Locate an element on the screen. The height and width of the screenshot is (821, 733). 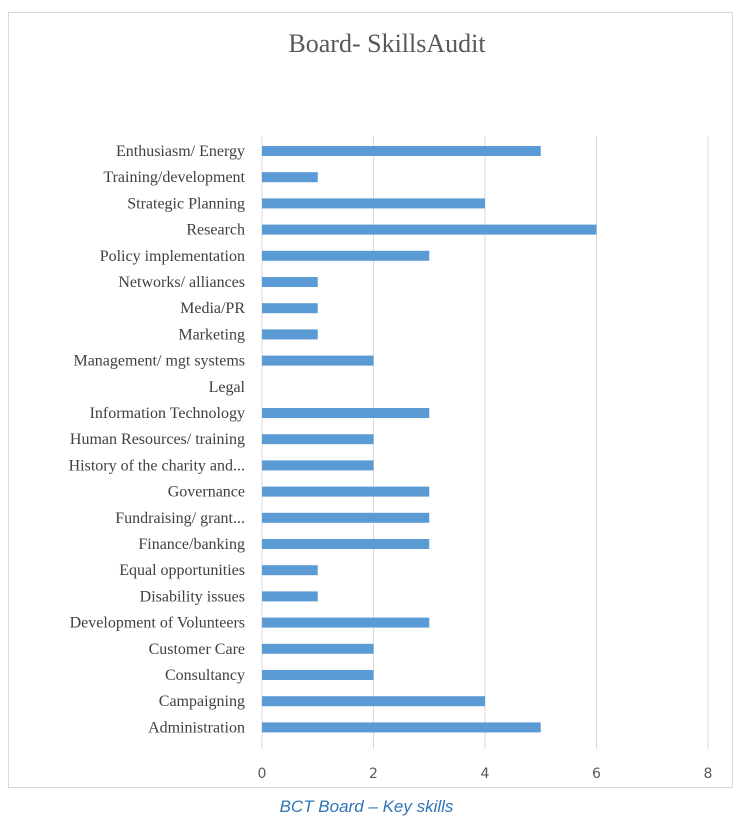
x-tick-label: 0 is located at coordinates (262, 774).